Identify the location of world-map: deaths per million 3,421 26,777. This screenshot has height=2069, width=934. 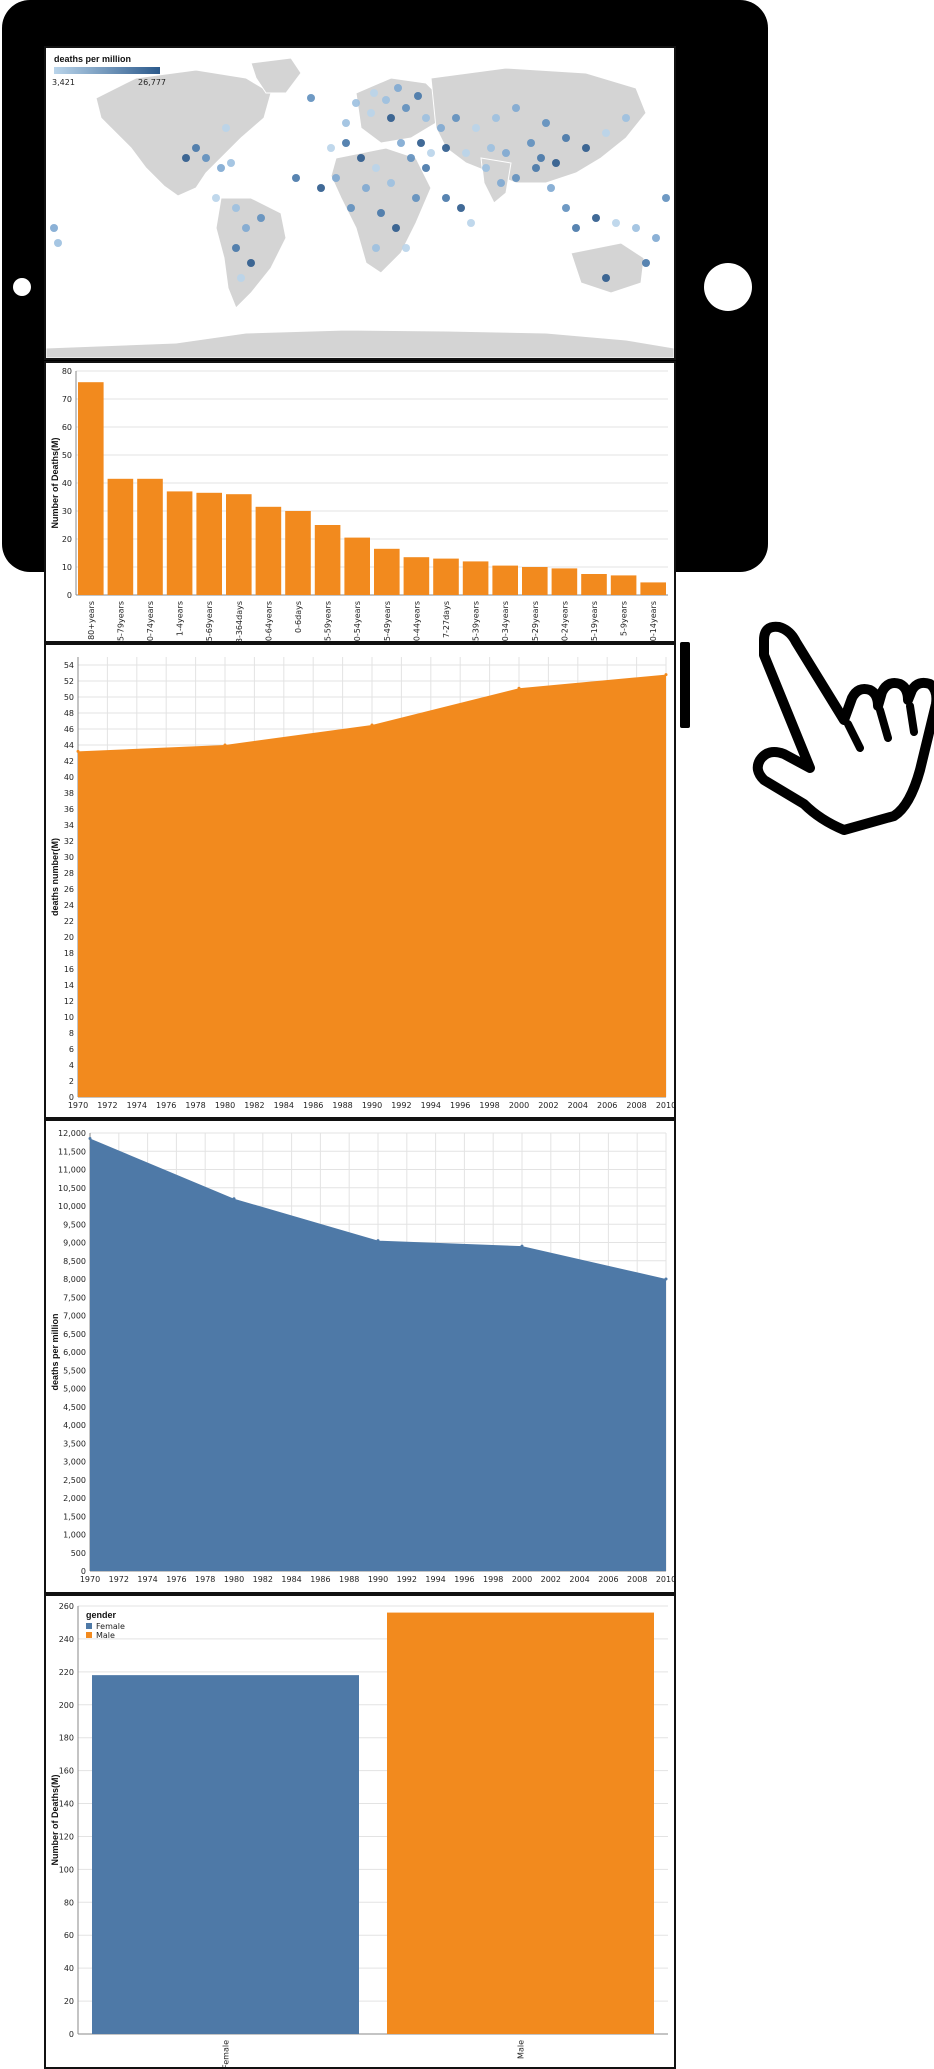
(360, 203).